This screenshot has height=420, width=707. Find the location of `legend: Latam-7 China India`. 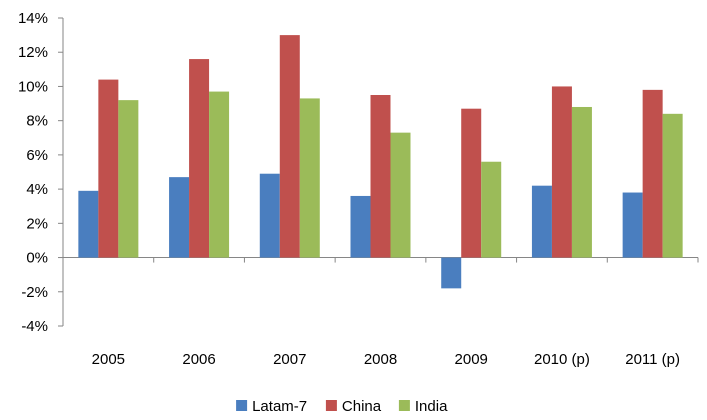

legend: Latam-7 China India is located at coordinates (342, 406).